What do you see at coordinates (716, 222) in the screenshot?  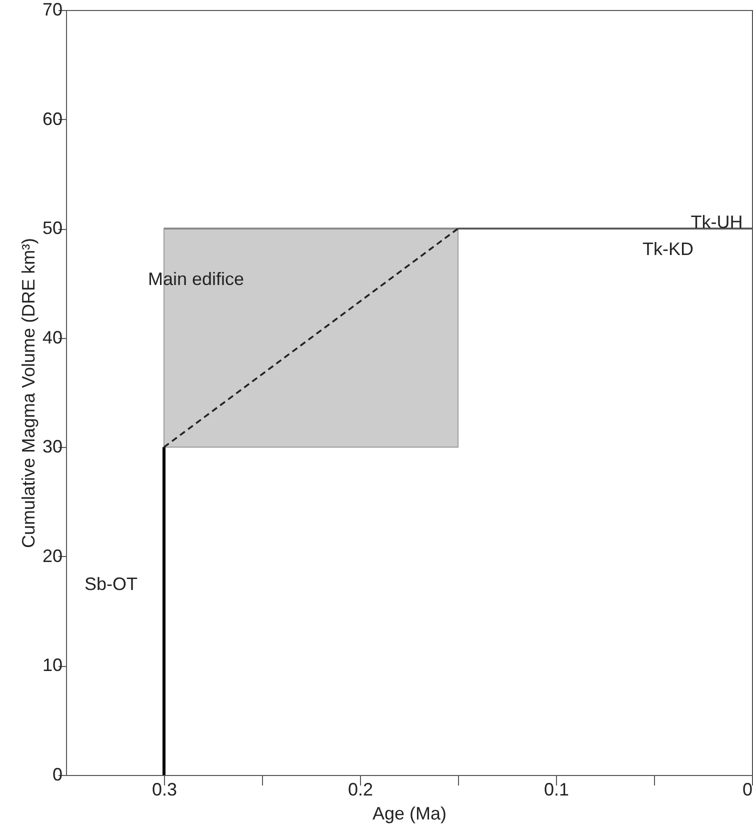 I see `annotation: Tk-UH` at bounding box center [716, 222].